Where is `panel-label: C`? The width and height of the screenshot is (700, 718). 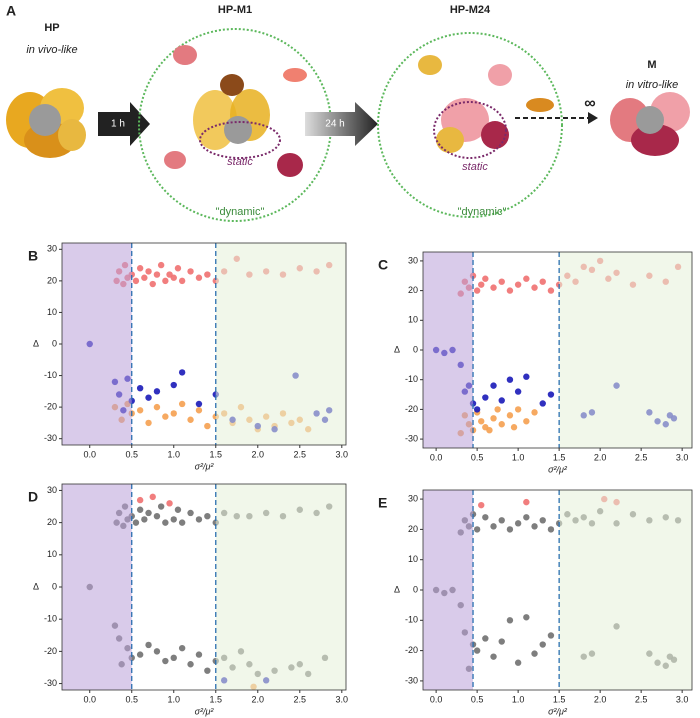 panel-label: C is located at coordinates (383, 265).